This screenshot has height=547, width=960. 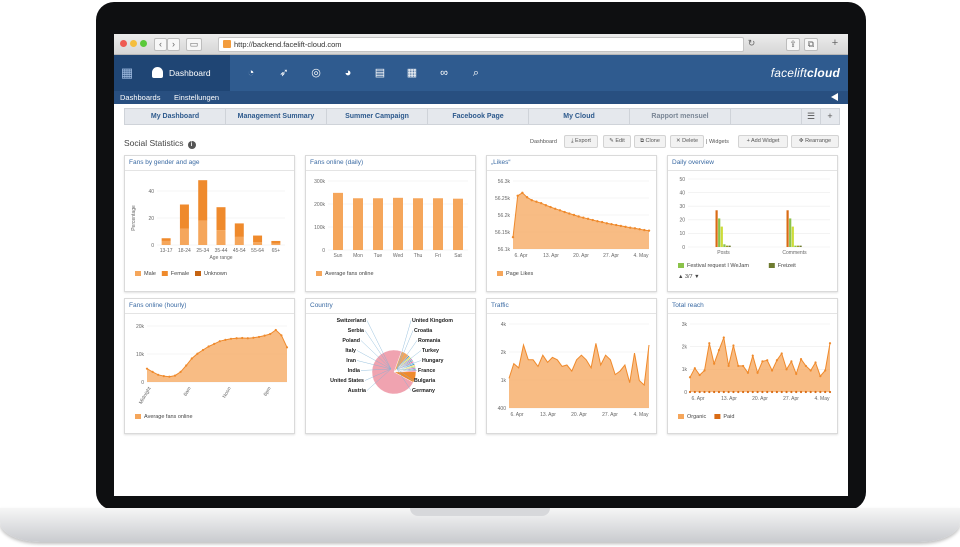 What do you see at coordinates (458, 256) in the screenshot?
I see `x-tick-label: Sat` at bounding box center [458, 256].